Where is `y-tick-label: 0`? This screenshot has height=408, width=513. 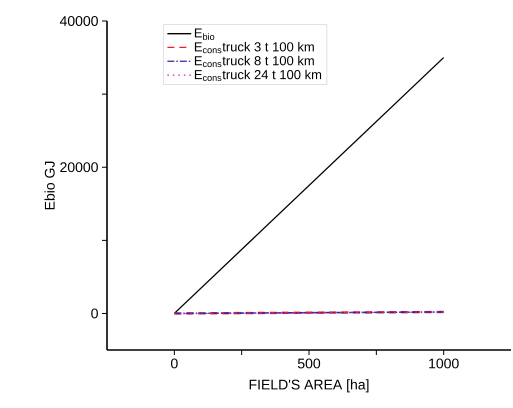
y-tick-label: 0 is located at coordinates (94, 313).